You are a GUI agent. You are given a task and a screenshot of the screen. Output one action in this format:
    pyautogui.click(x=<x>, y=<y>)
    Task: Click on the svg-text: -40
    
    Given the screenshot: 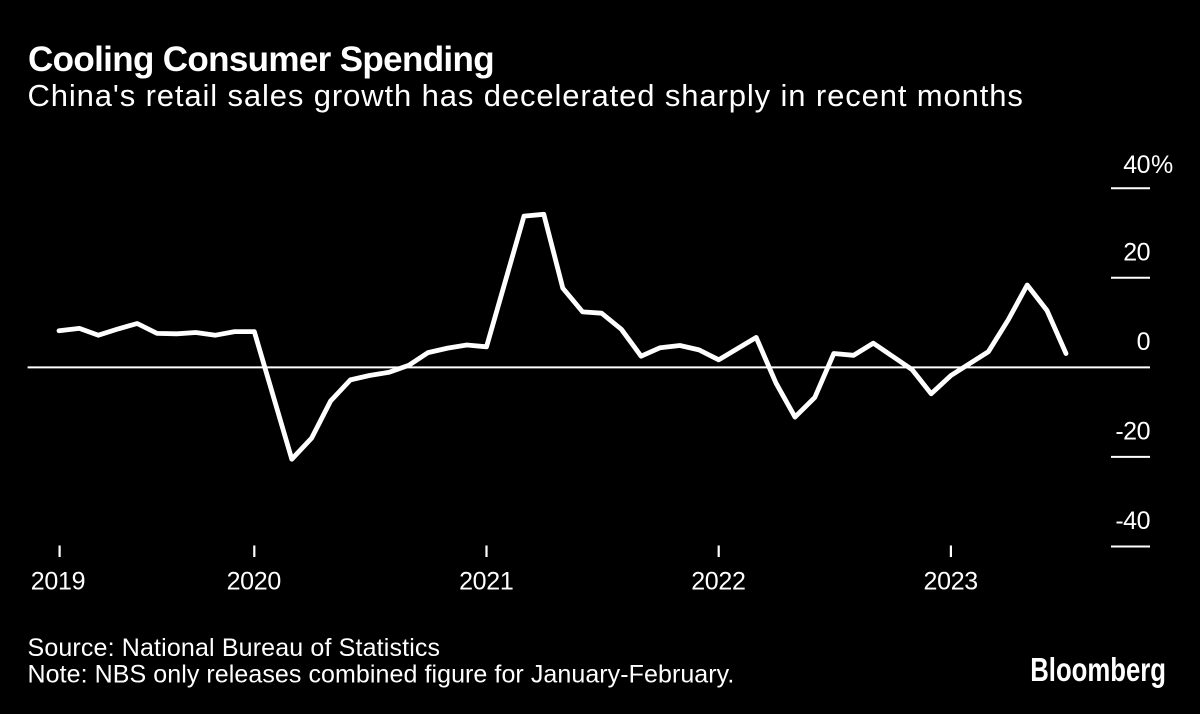 What is the action you would take?
    pyautogui.click(x=1132, y=521)
    